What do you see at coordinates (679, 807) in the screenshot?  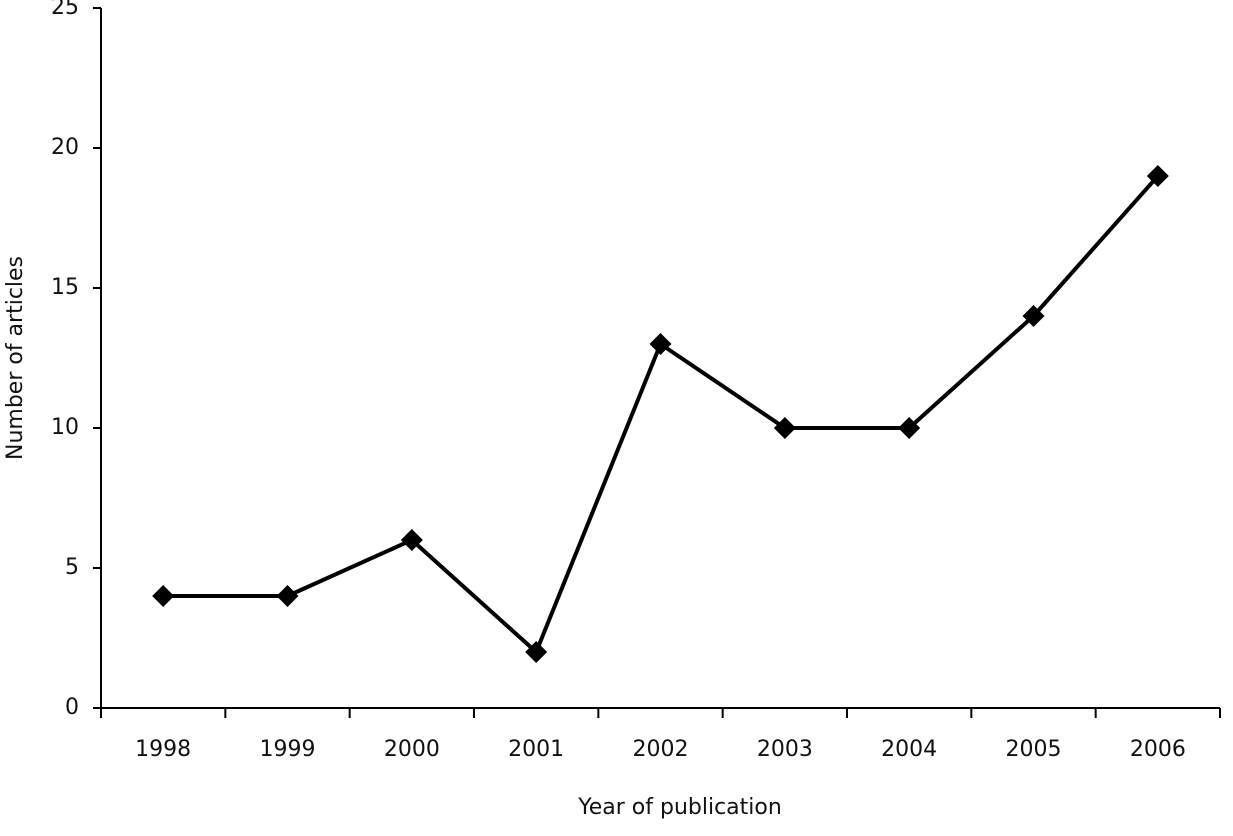 I see `x-axis-label: Year of publication` at bounding box center [679, 807].